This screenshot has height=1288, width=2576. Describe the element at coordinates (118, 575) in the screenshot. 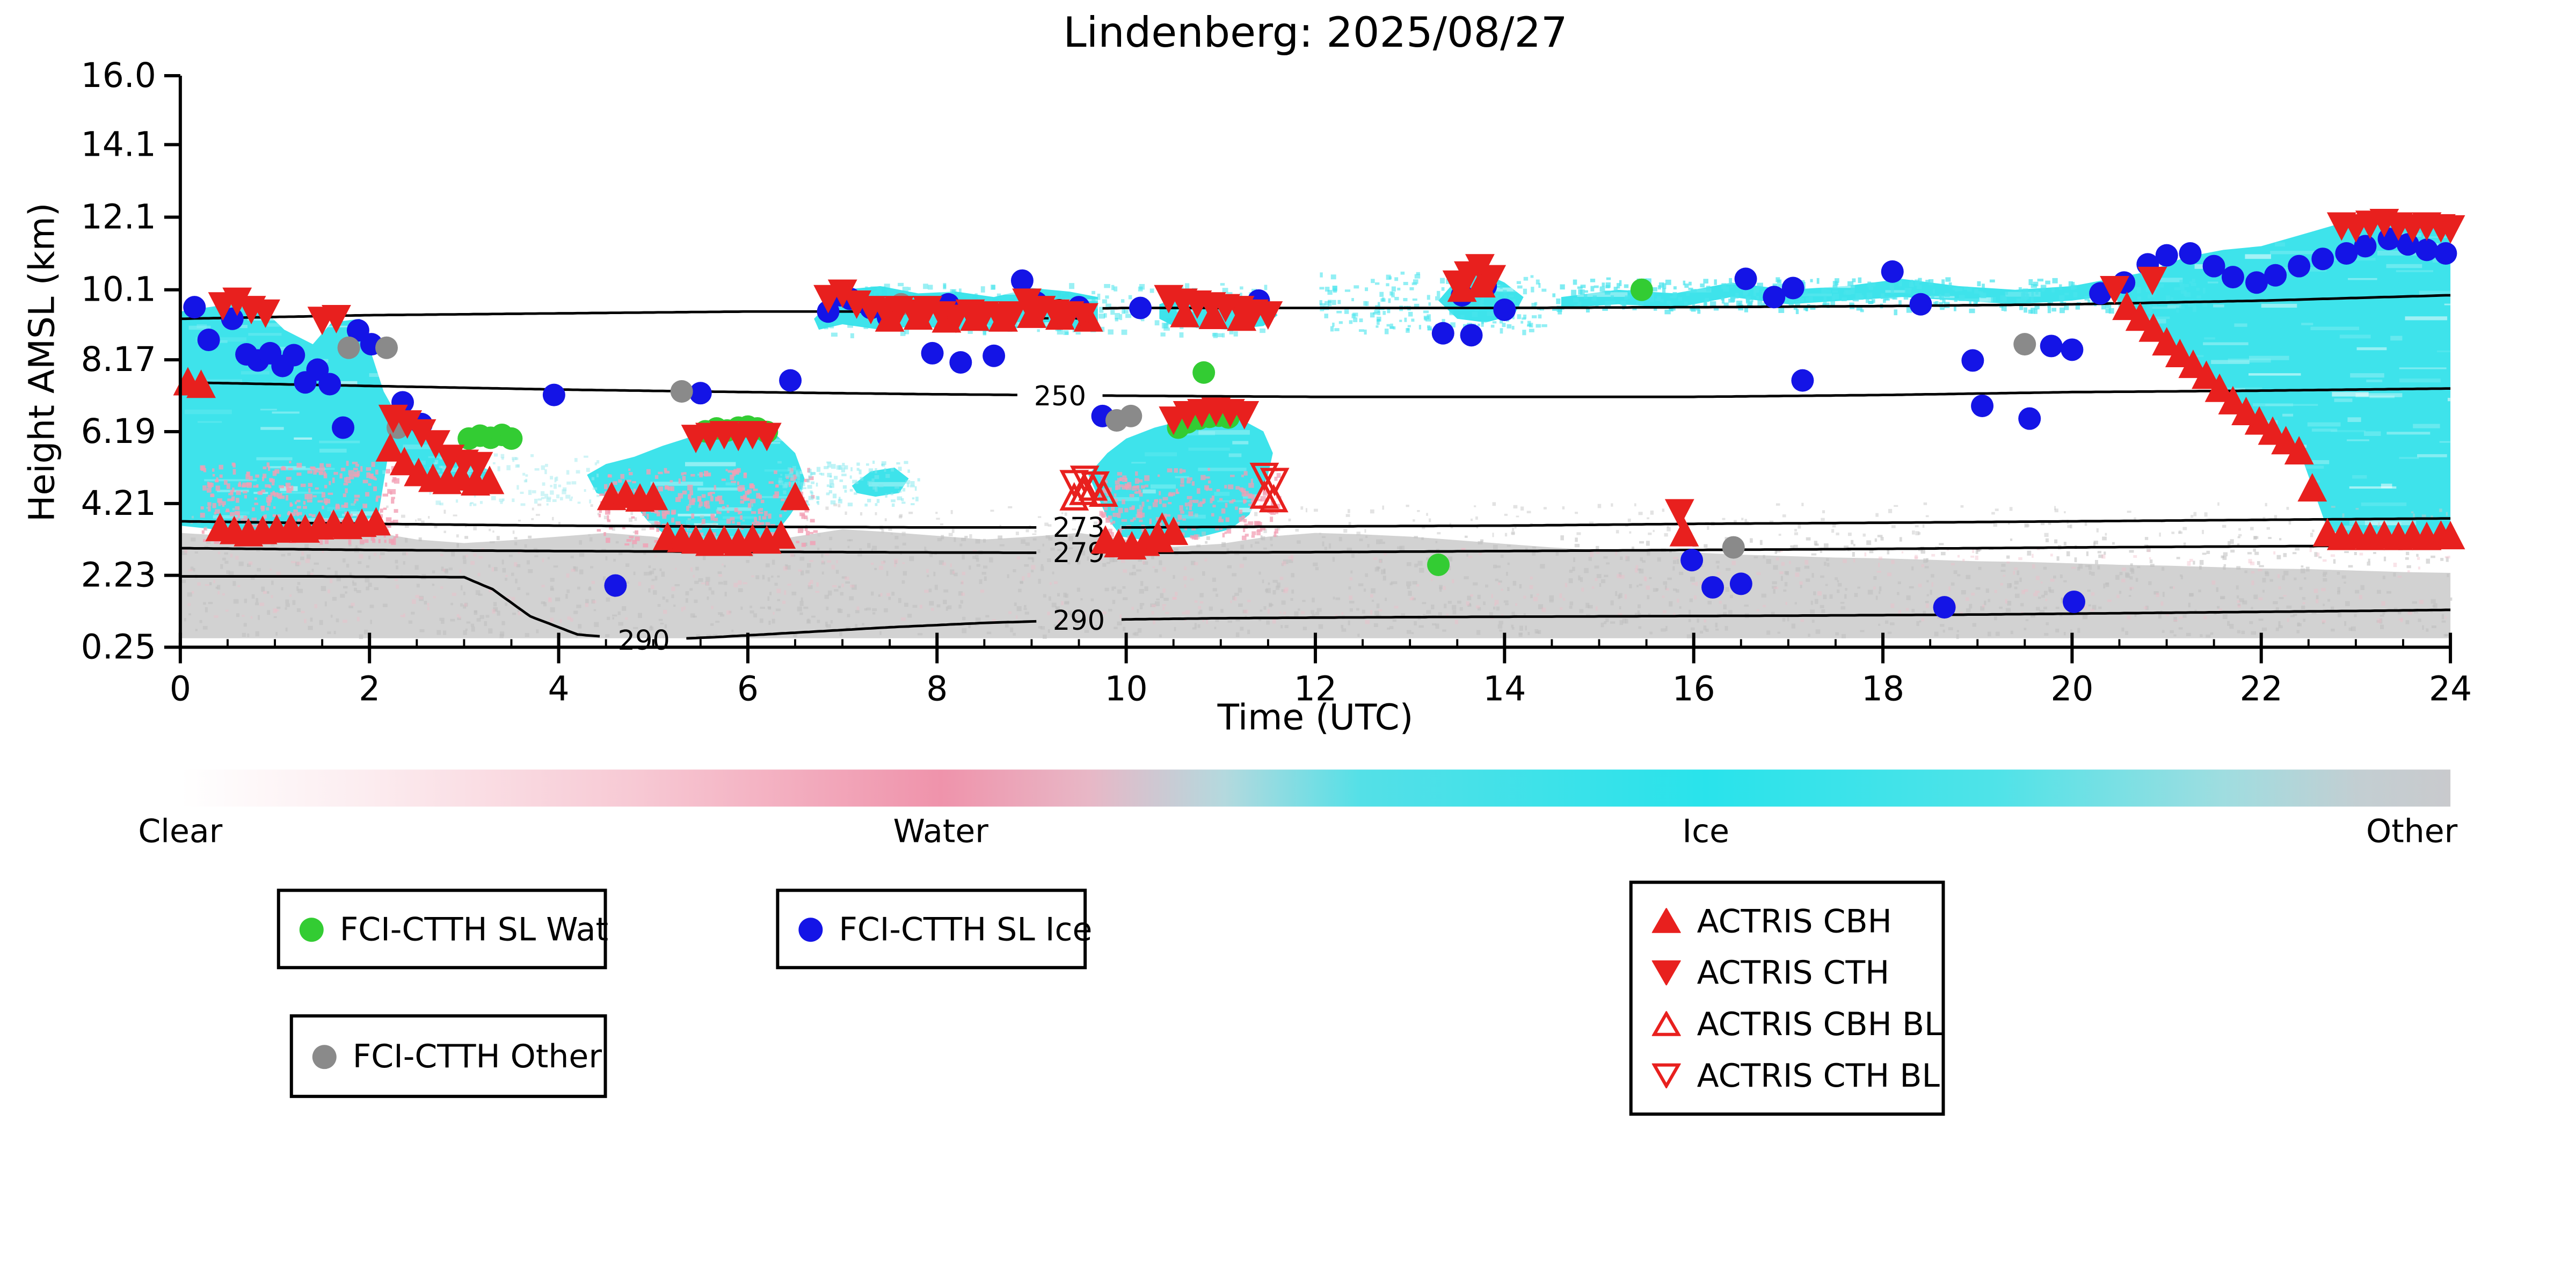

I see `svg-text: 2.23` at that location.